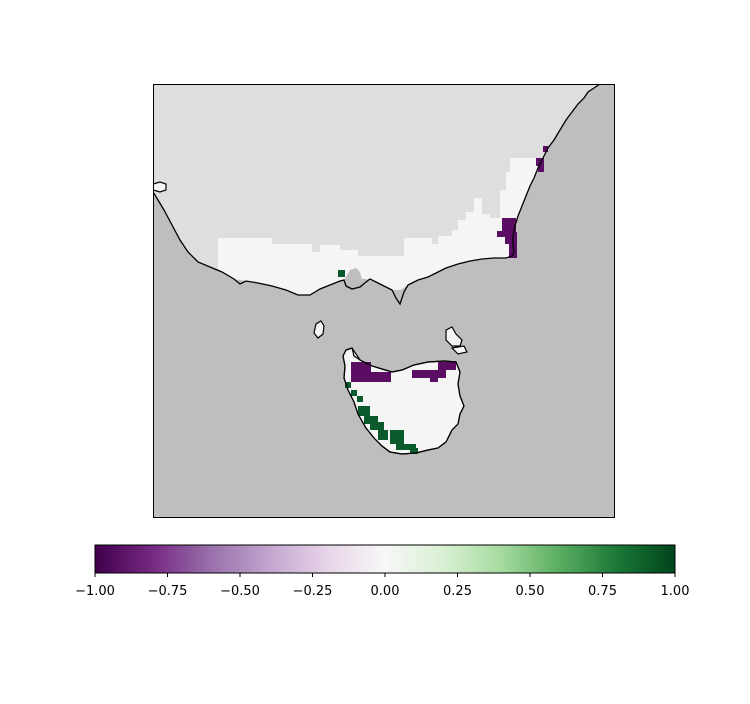 The width and height of the screenshot is (750, 704). Describe the element at coordinates (454, 336) in the screenshot. I see `flinders-island` at that location.